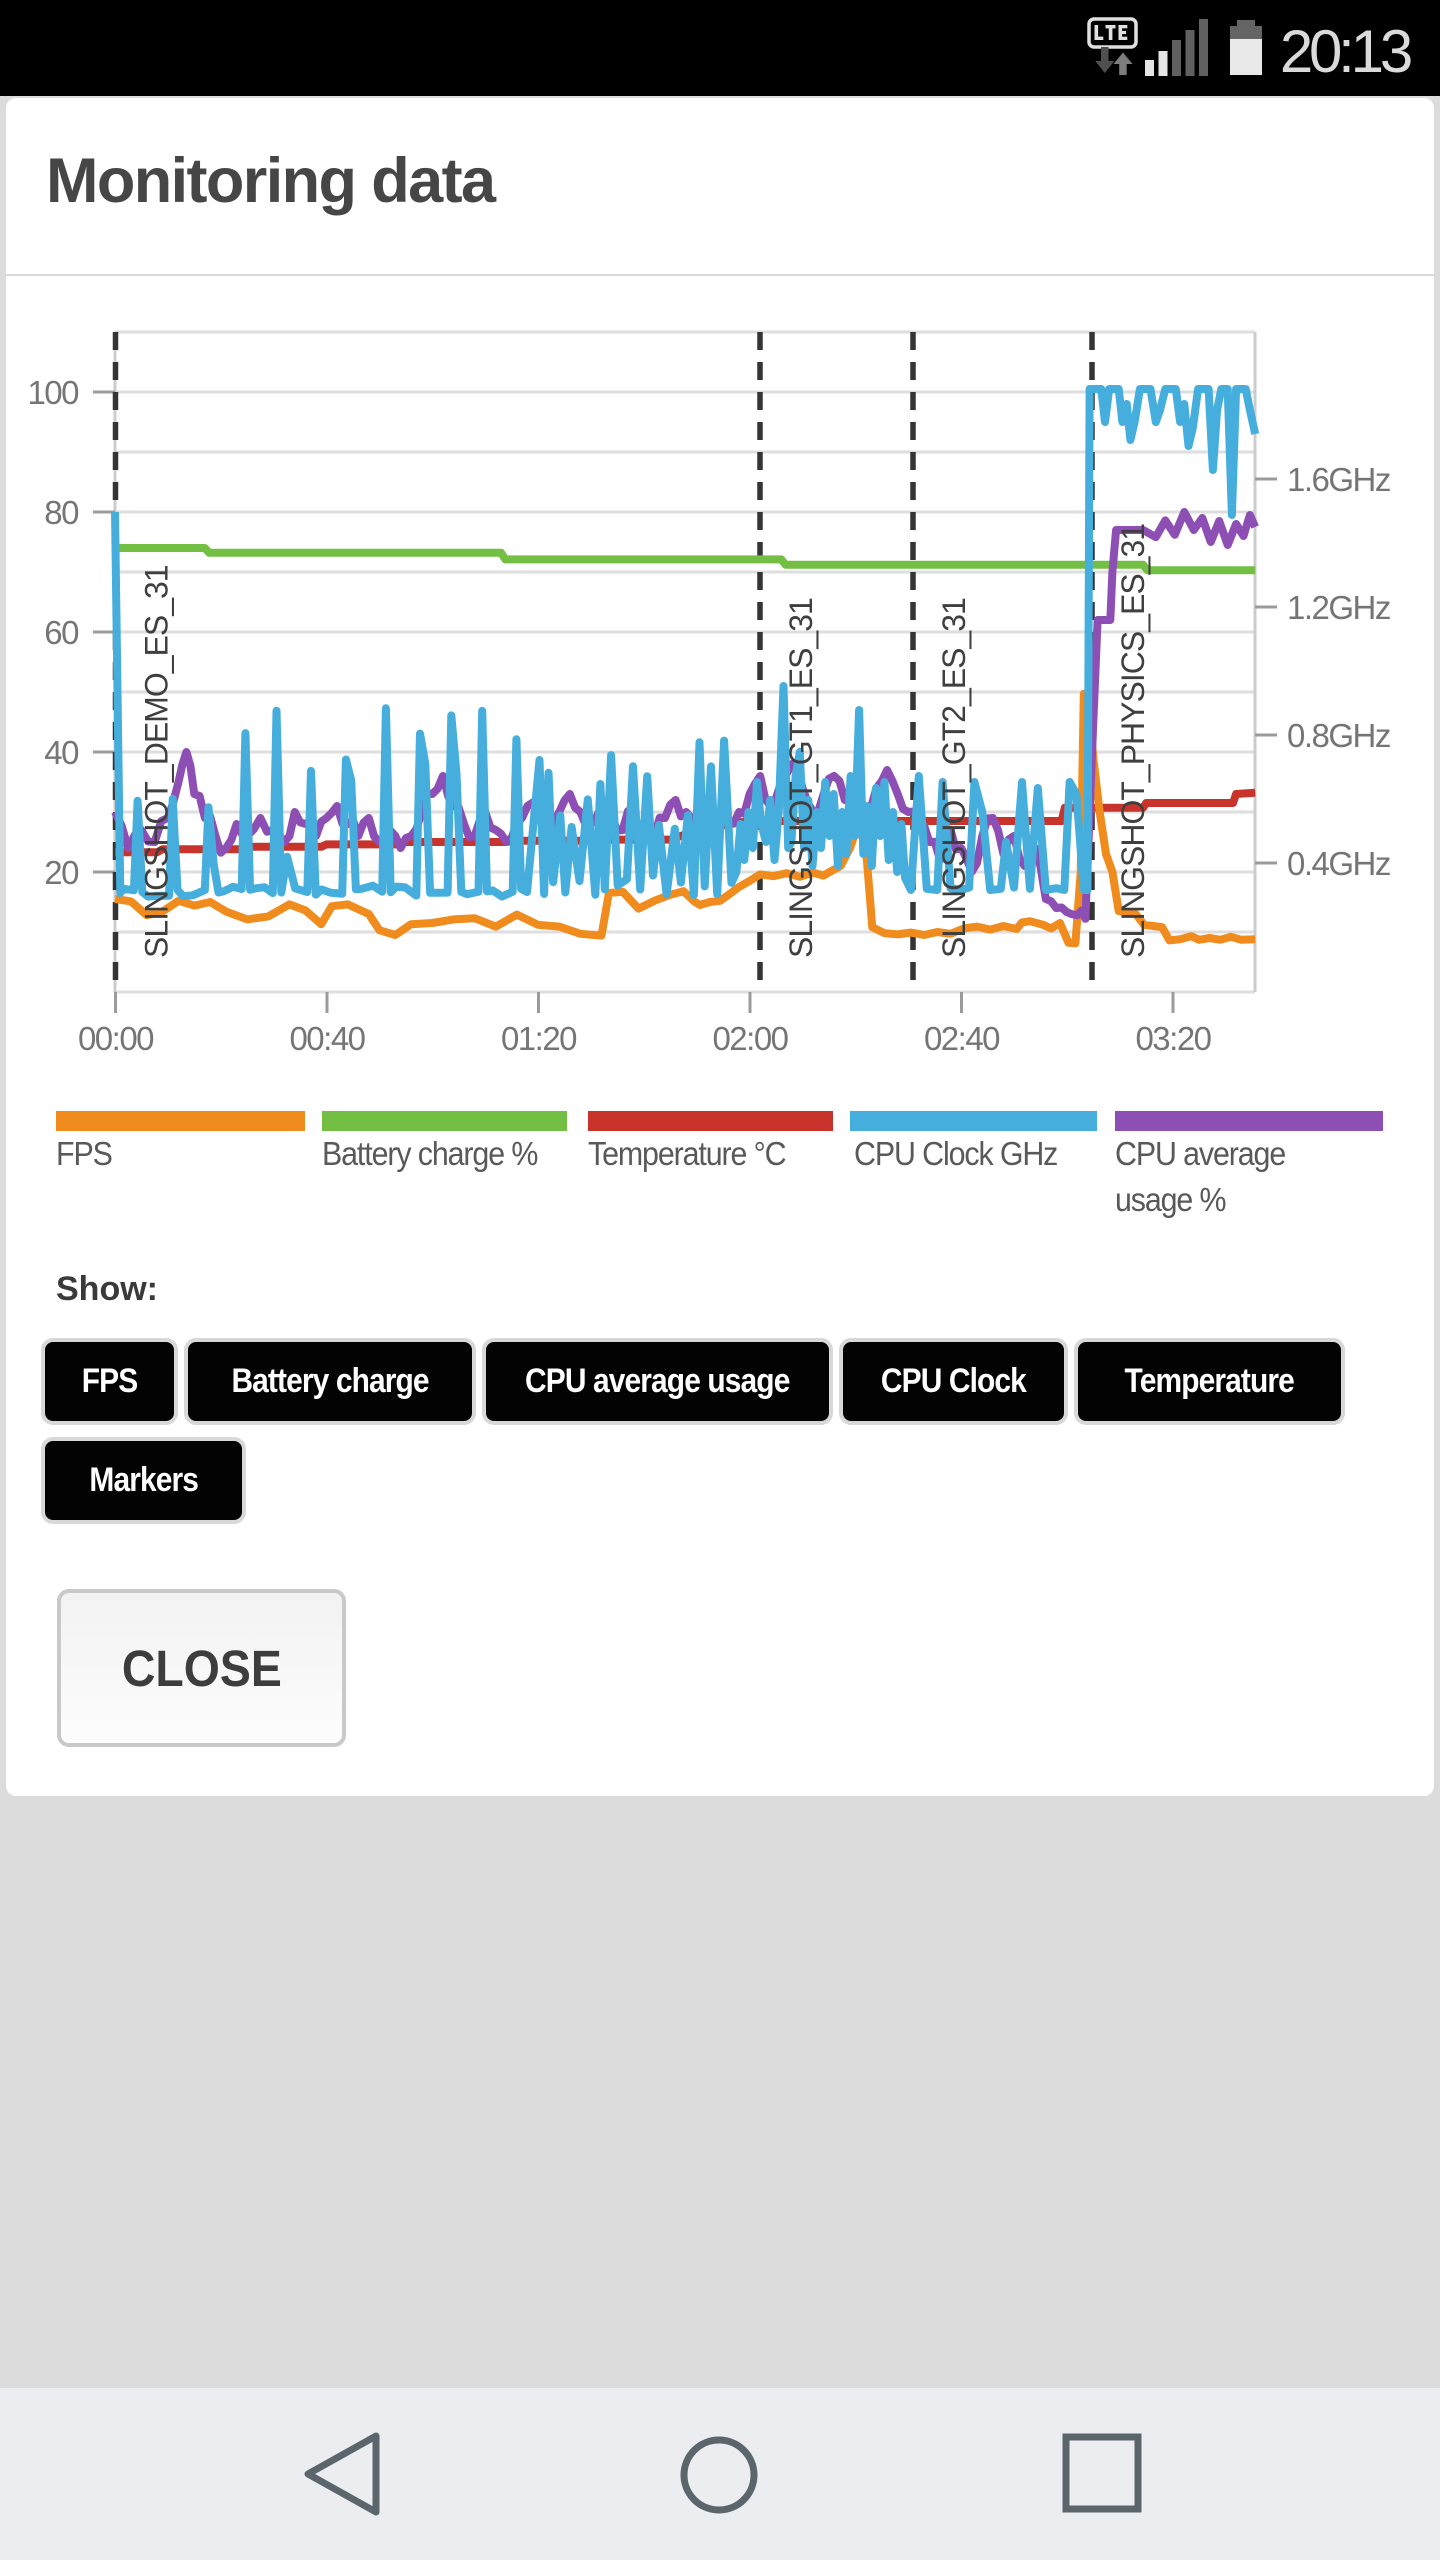 The image size is (1440, 2560). Describe the element at coordinates (1338, 735) in the screenshot. I see `svg-text: 0.8GHz` at that location.